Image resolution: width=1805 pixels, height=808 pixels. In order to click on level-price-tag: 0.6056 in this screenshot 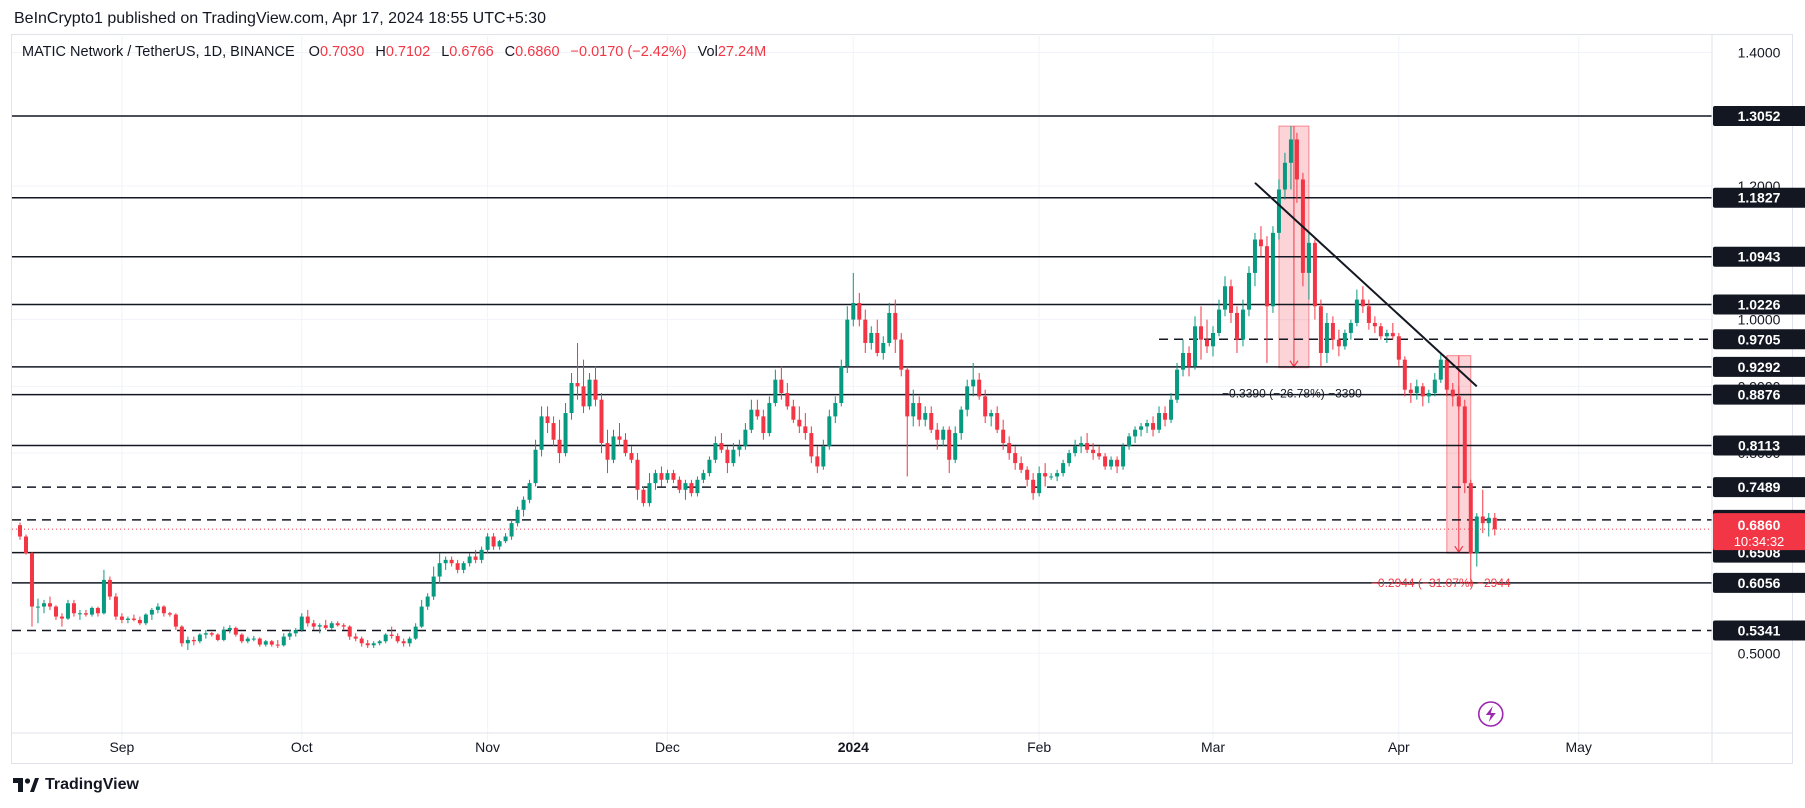, I will do `click(1759, 582)`.